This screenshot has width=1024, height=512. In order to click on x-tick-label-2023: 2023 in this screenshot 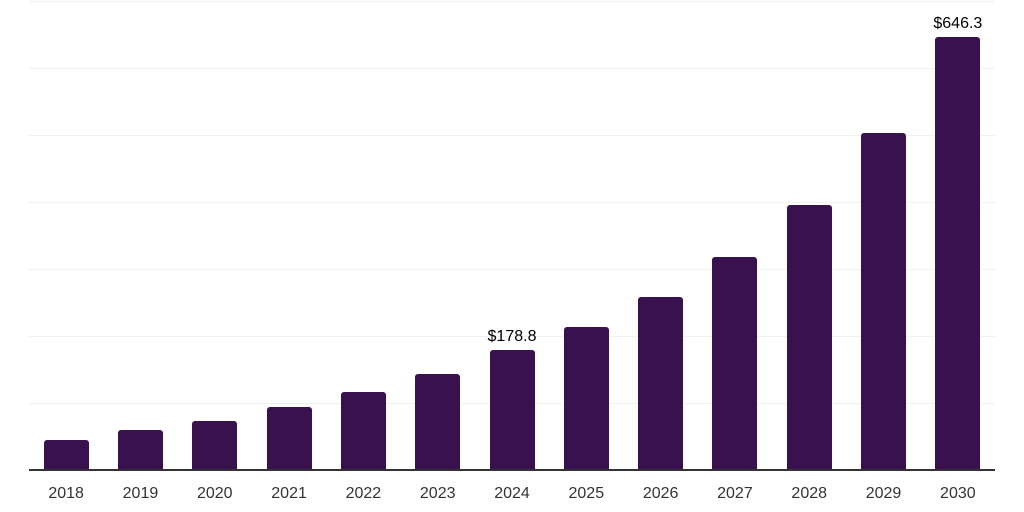, I will do `click(437, 493)`.